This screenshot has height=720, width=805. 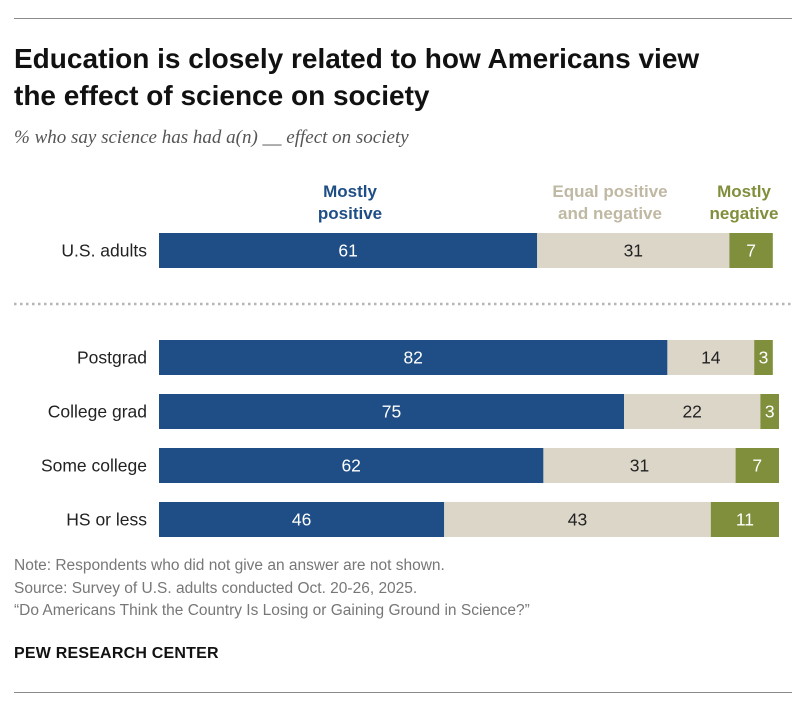 I want to click on category-label-college-grad: College grad, so click(x=97, y=412).